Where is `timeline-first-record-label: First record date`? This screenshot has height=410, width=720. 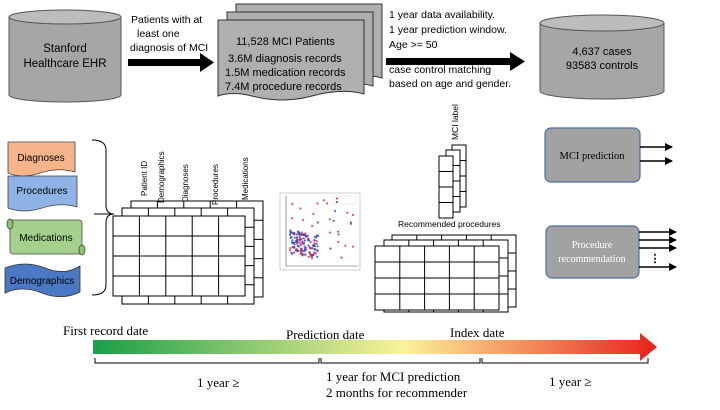
timeline-first-record-label: First record date is located at coordinates (105, 330).